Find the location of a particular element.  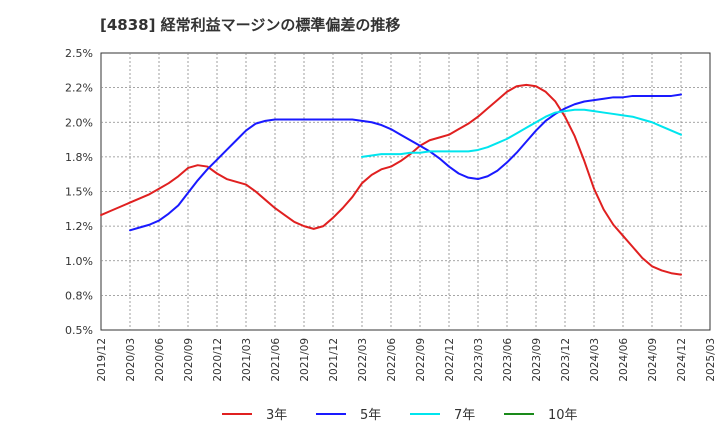

y-tick-label: 1.2% is located at coordinates (79, 226).